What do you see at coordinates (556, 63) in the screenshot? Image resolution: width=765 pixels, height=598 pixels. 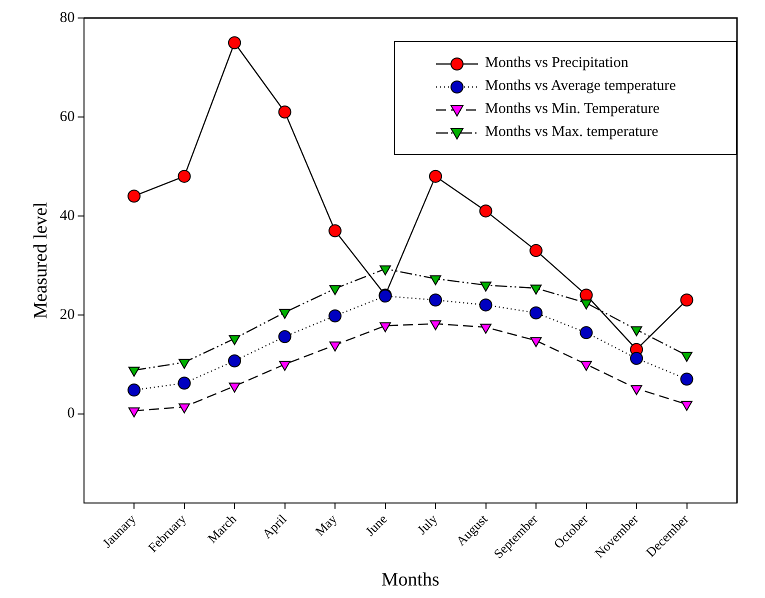 I see `legend-label: Months vs Precipitation` at bounding box center [556, 63].